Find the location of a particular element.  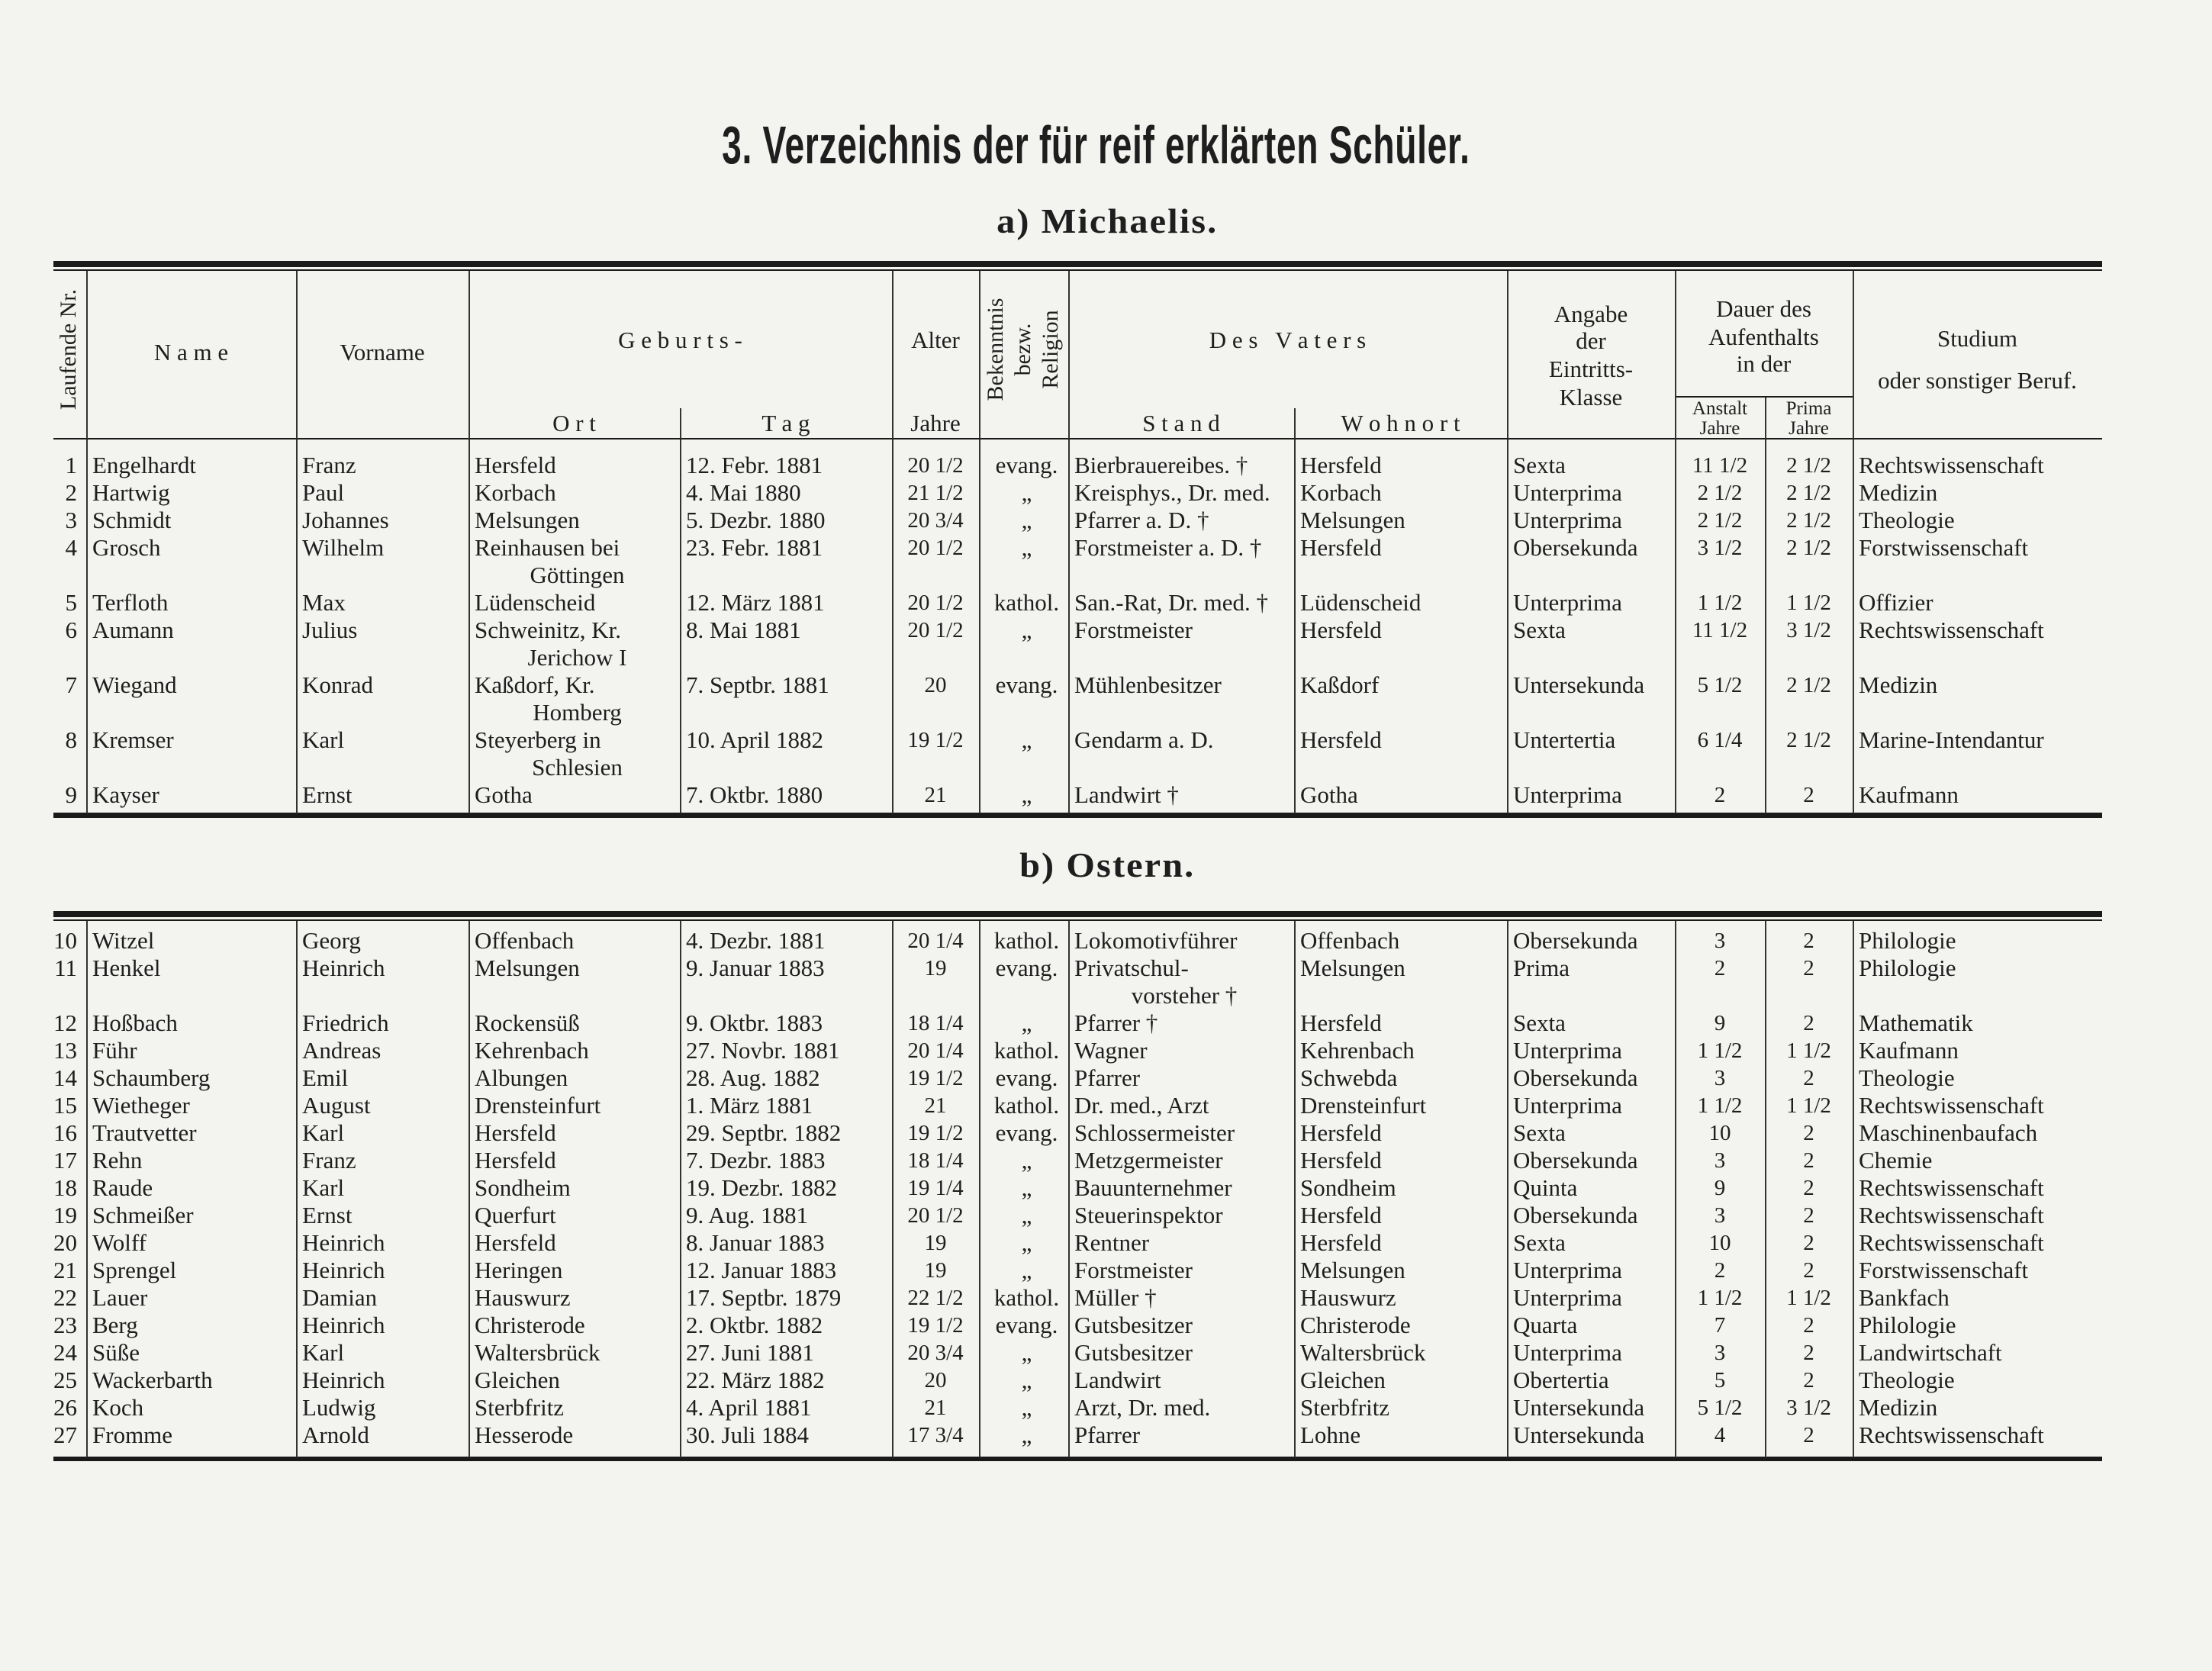

cell-prima: 1 1/2 is located at coordinates (1808, 1298).